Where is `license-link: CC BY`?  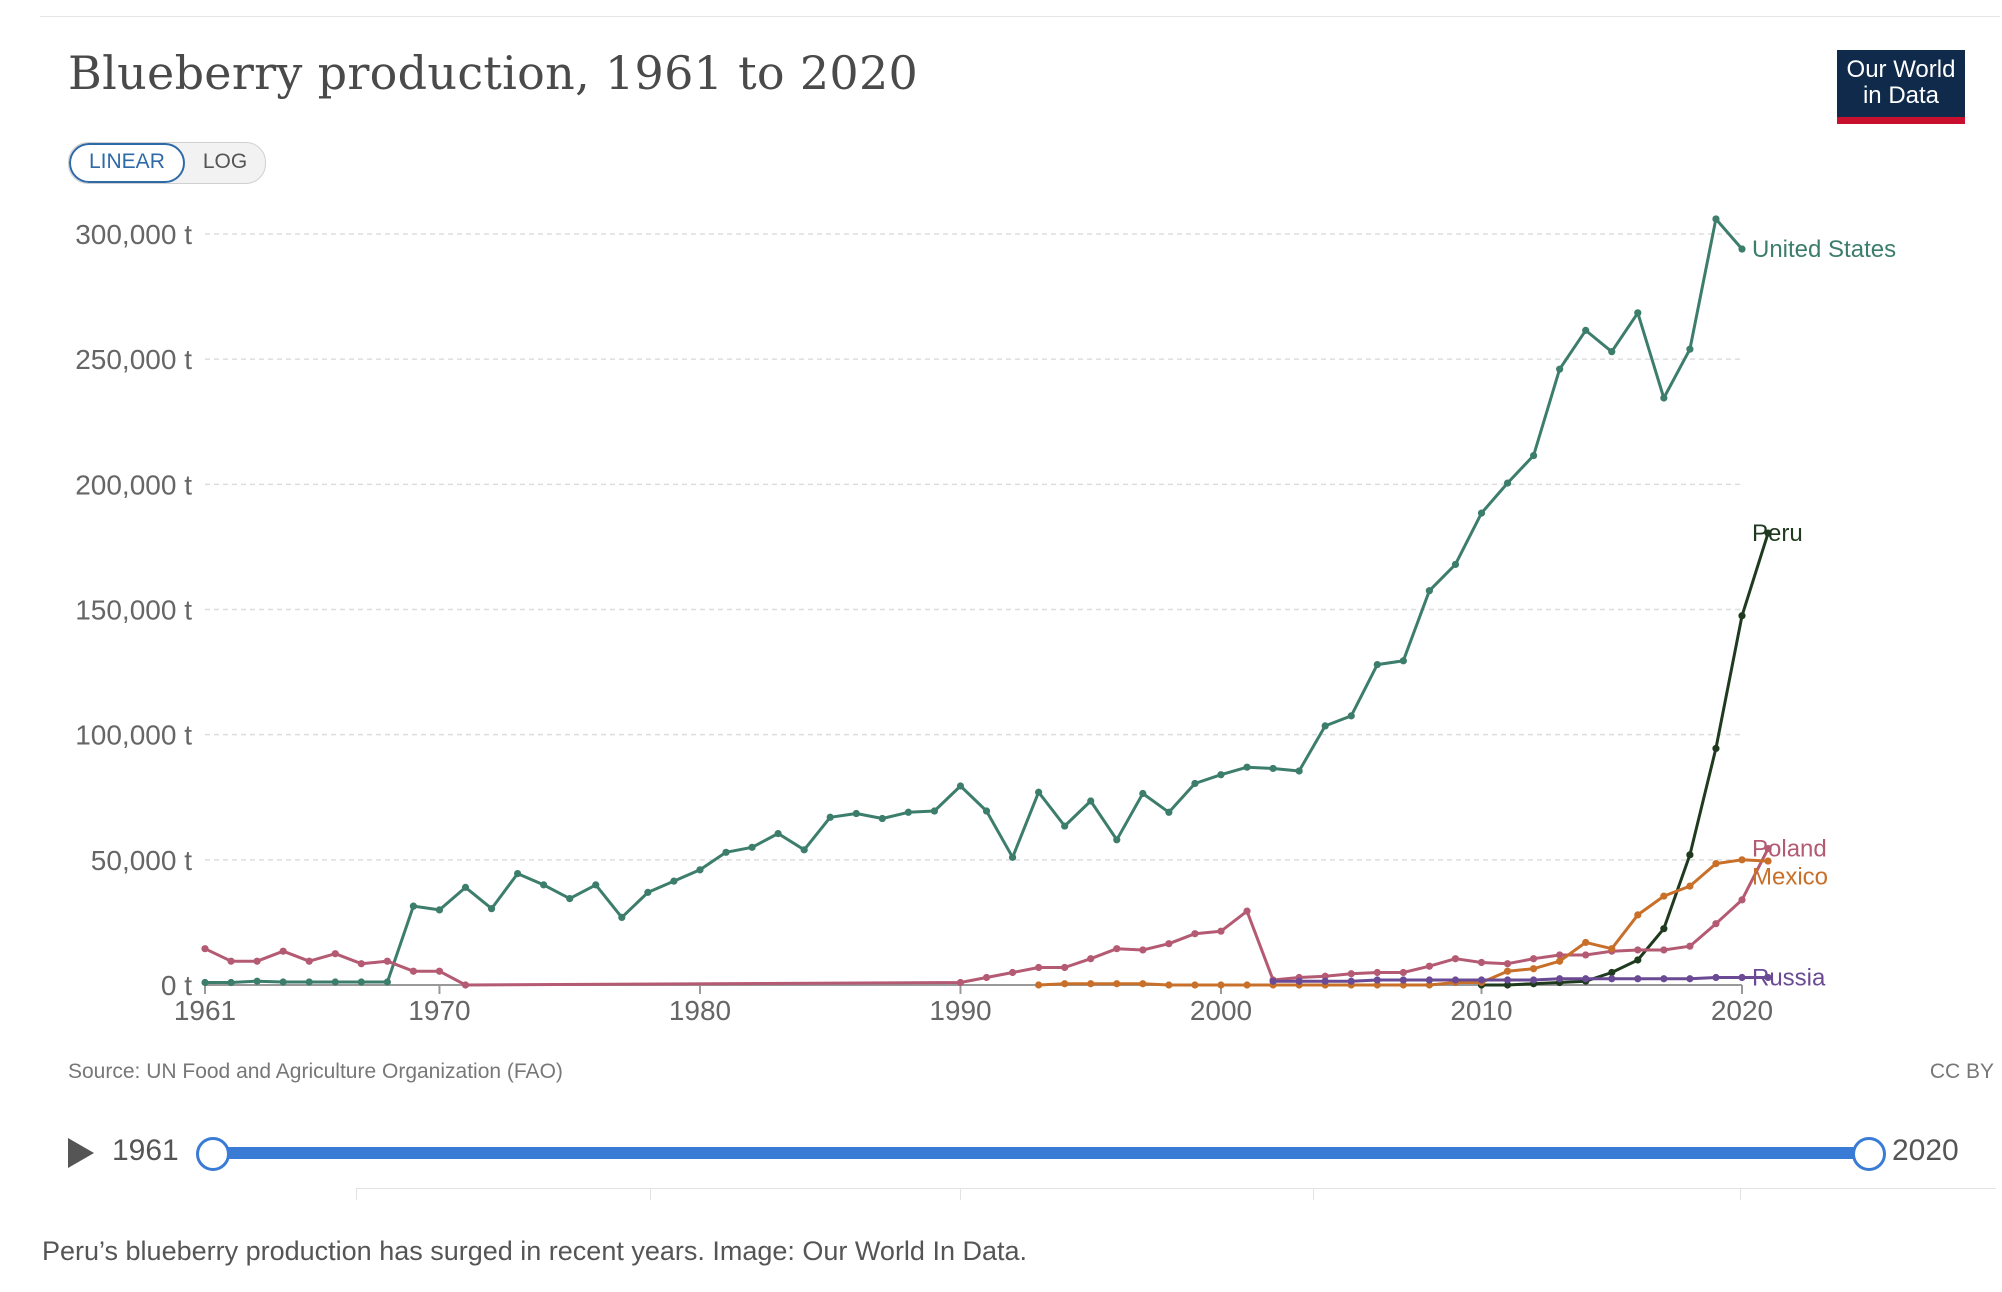
license-link: CC BY is located at coordinates (1961, 1071).